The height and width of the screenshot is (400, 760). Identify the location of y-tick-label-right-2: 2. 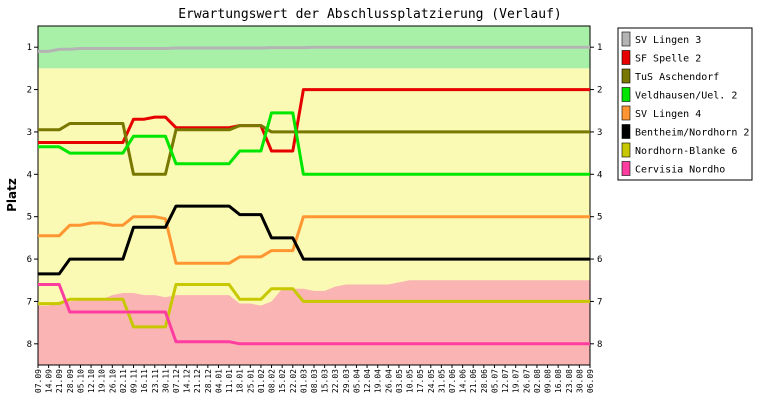
(599, 91).